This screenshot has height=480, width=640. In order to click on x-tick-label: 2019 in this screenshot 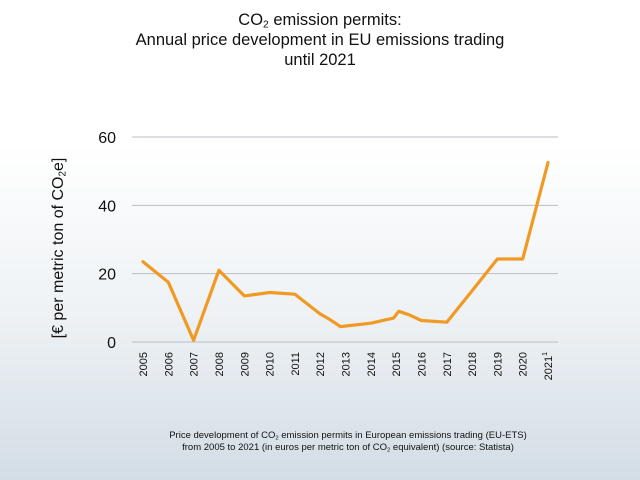, I will do `click(498, 364)`.